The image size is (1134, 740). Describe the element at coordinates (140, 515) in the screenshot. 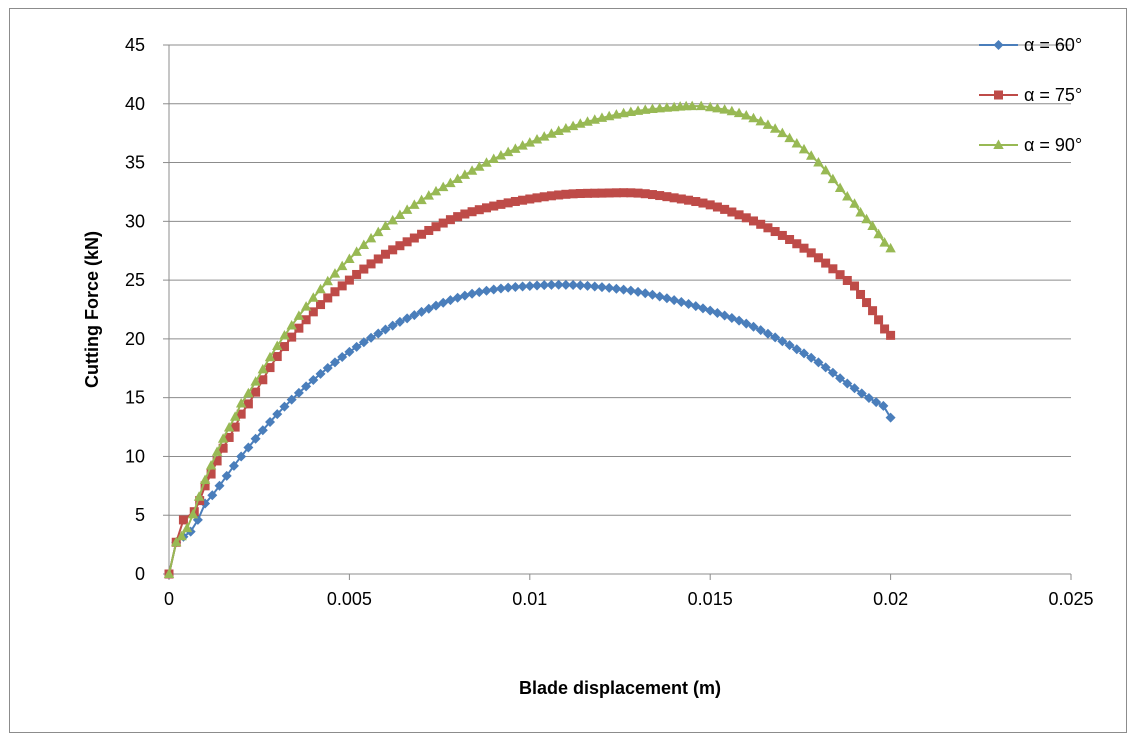

I see `y-tick-label: 5` at that location.